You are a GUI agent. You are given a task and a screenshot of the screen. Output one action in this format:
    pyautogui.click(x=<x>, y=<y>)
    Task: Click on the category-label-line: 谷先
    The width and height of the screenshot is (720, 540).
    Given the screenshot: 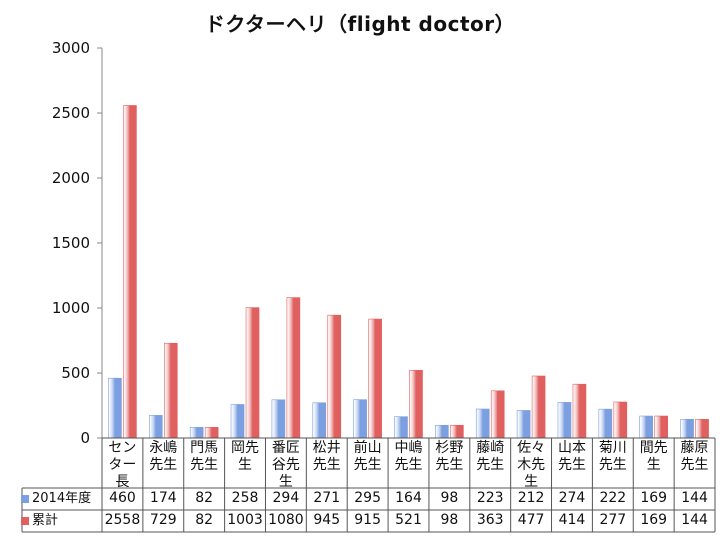 What is the action you would take?
    pyautogui.click(x=285, y=465)
    